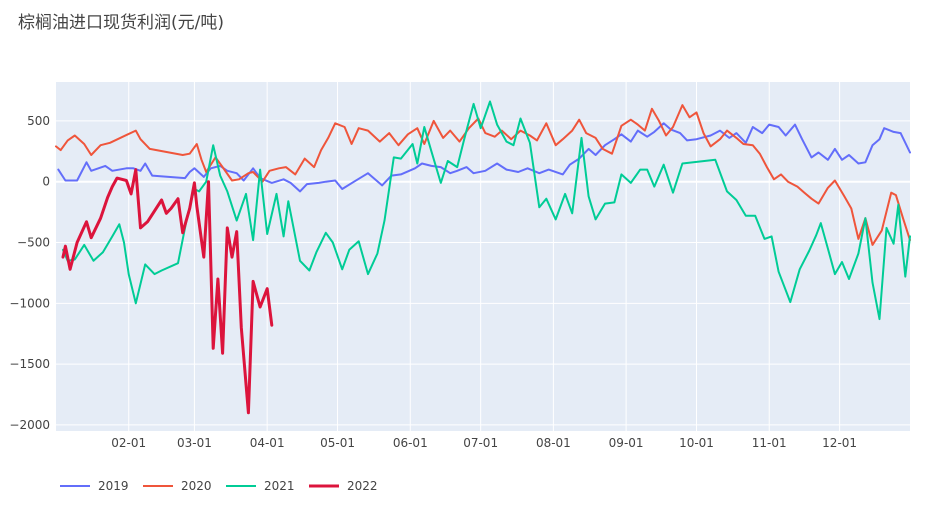 The width and height of the screenshot is (933, 514). I want to click on legend-item-2021: 2021, so click(260, 486).